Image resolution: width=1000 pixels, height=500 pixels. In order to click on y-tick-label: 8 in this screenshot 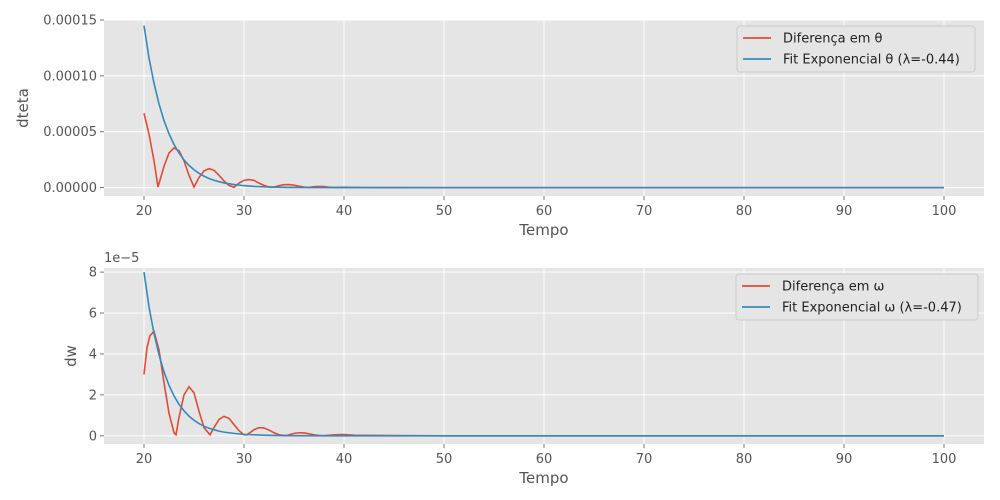, I will do `click(93, 273)`.